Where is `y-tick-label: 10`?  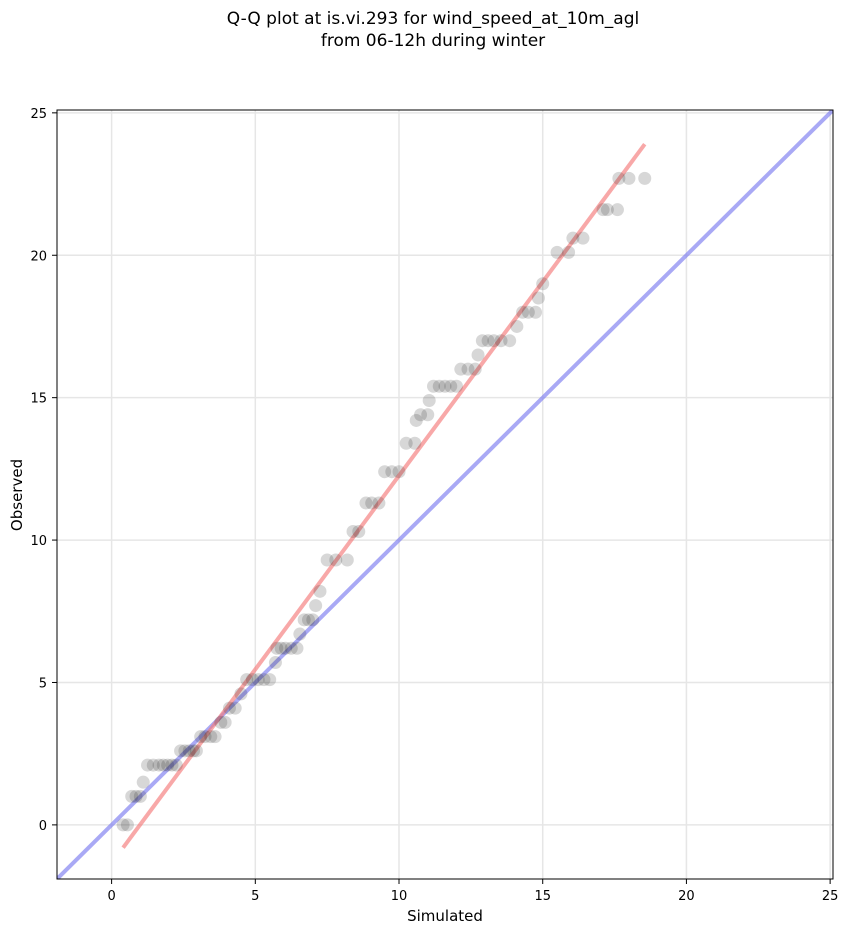
y-tick-label: 10 is located at coordinates (38, 541).